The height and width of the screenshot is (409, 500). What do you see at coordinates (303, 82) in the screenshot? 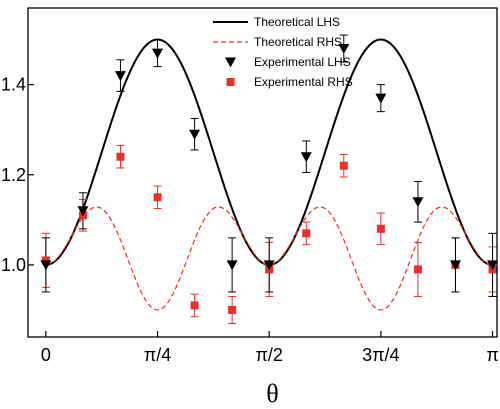
I see `legend-label: Experimental RHS` at bounding box center [303, 82].